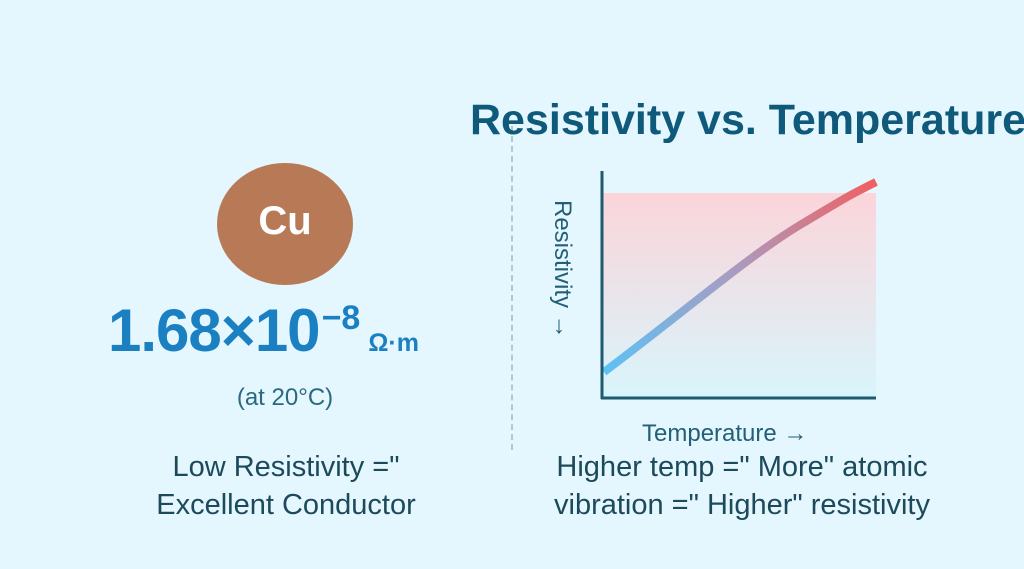 Image resolution: width=1024 pixels, height=569 pixels. I want to click on resistivity-mantissa: 1.68×10, so click(214, 330).